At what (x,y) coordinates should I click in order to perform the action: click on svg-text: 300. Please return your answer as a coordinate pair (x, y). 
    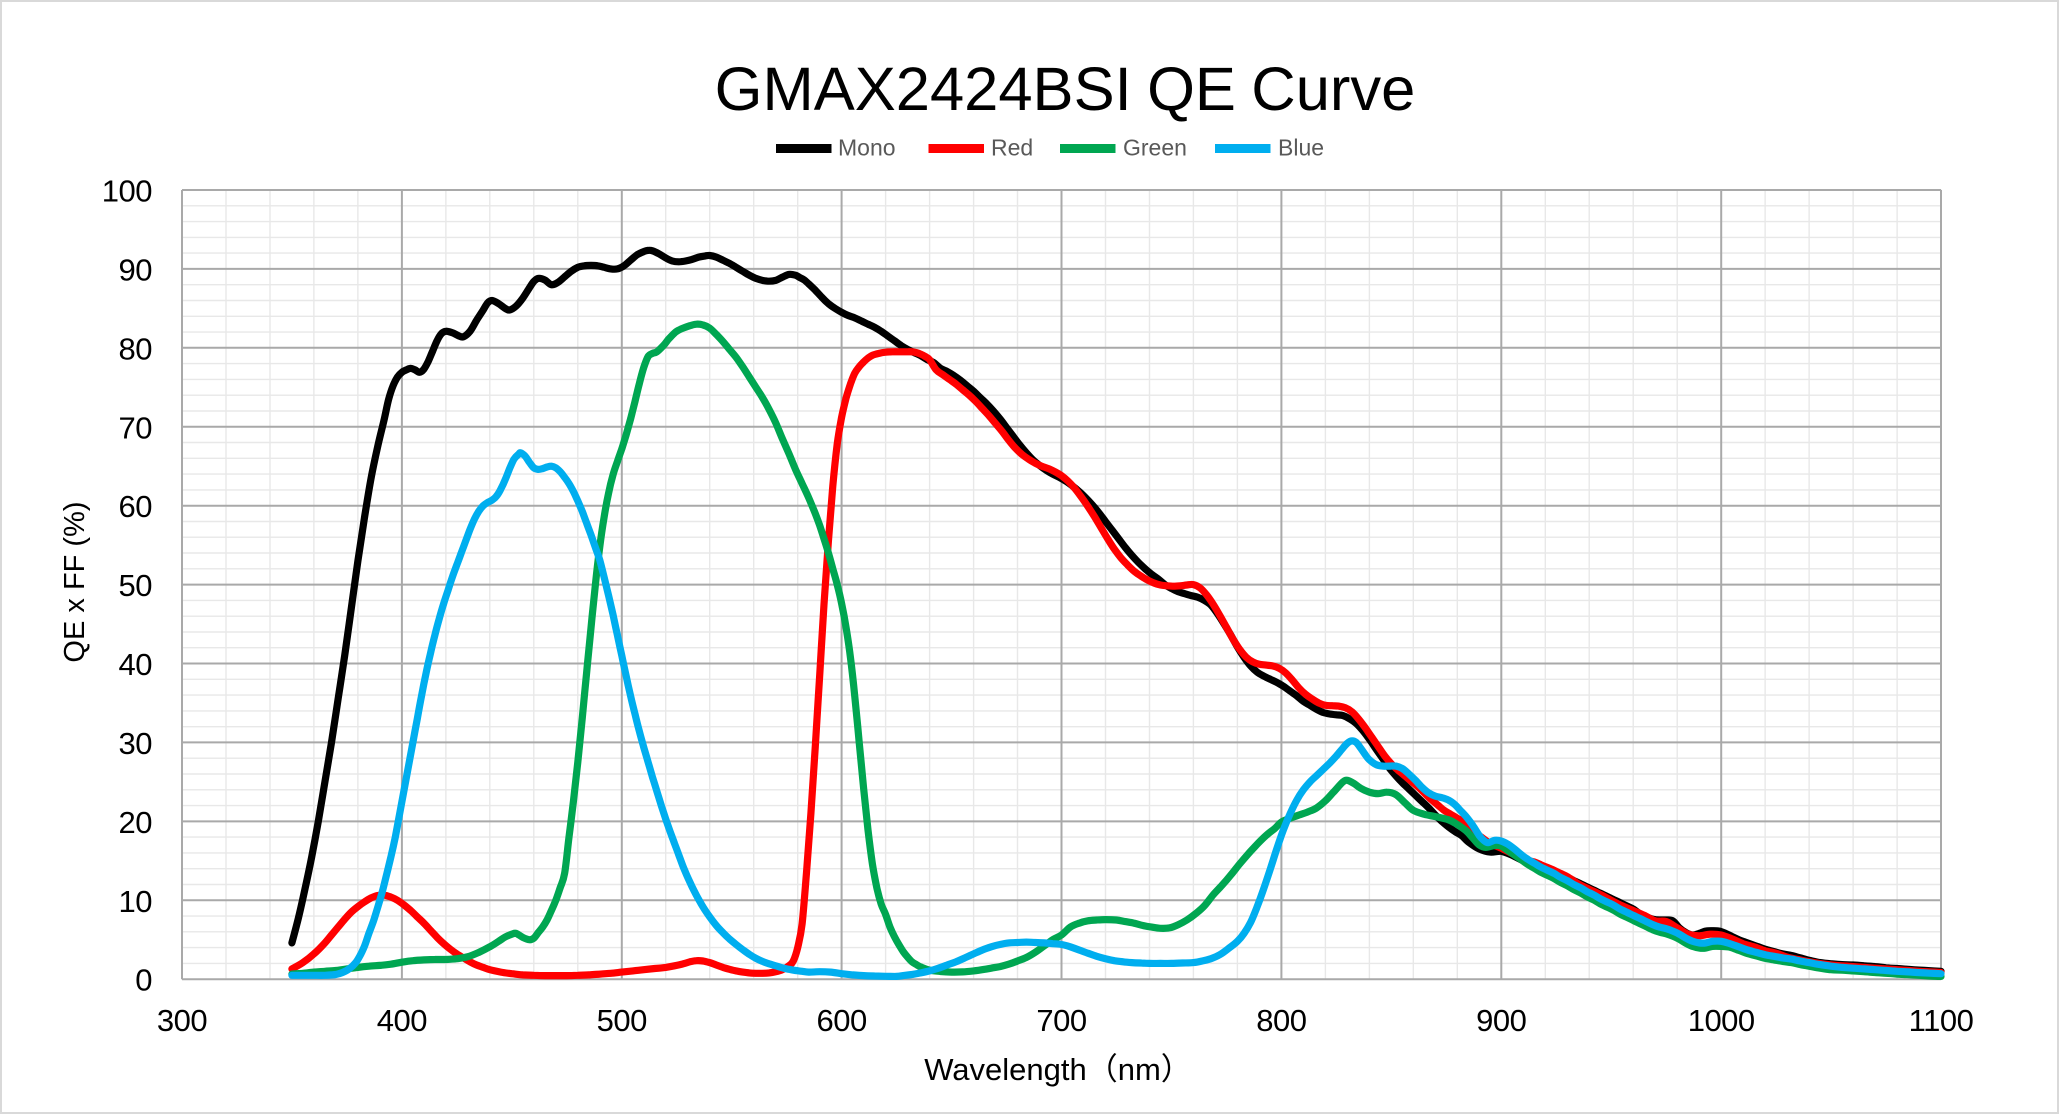
    Looking at the image, I should click on (182, 1020).